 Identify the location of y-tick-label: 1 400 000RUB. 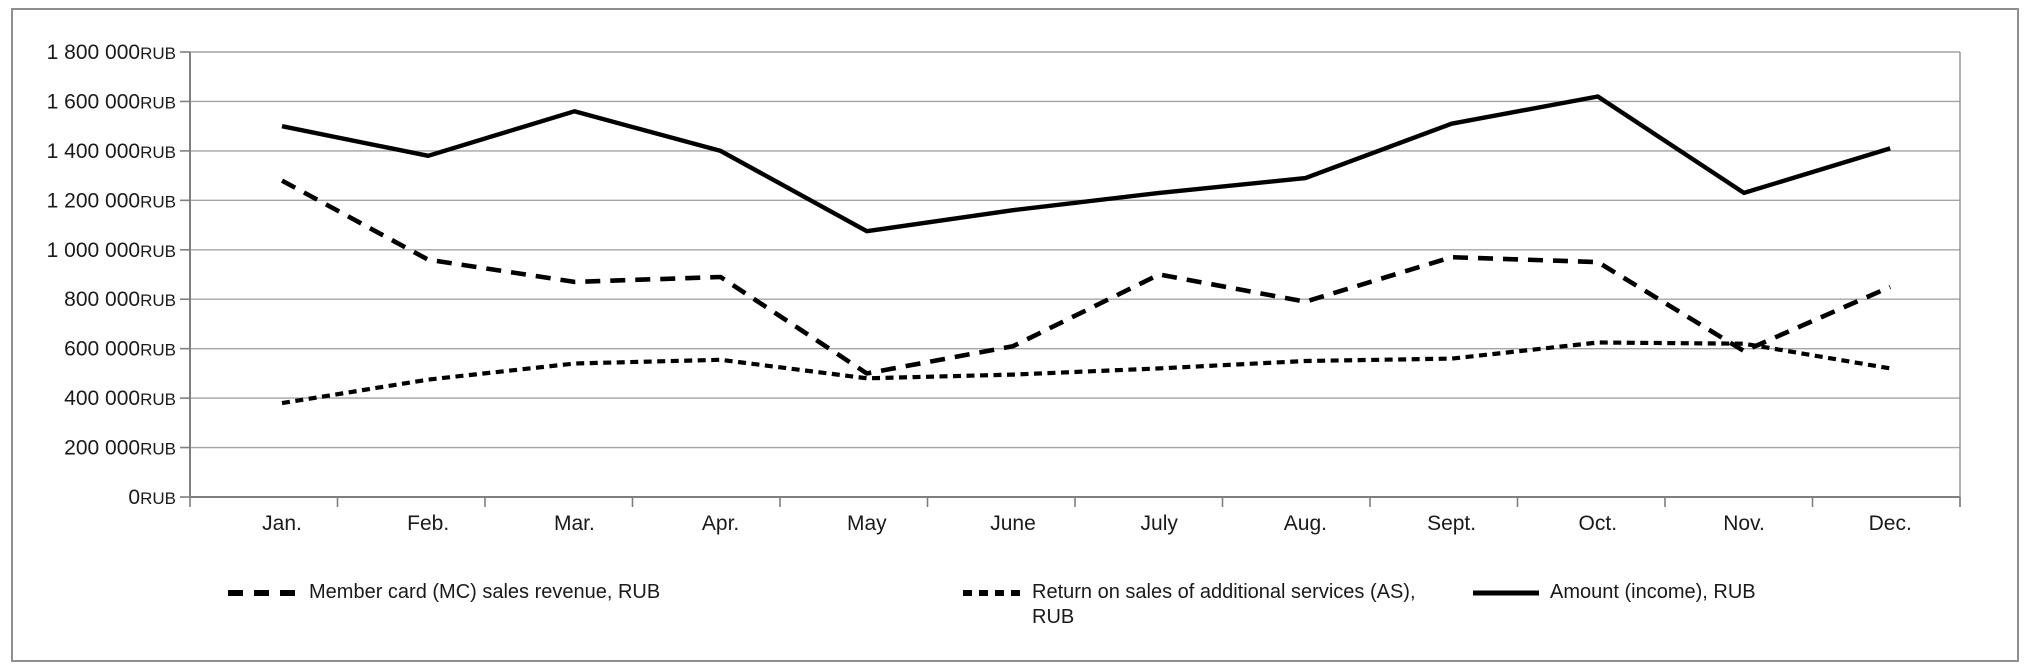
(111, 151).